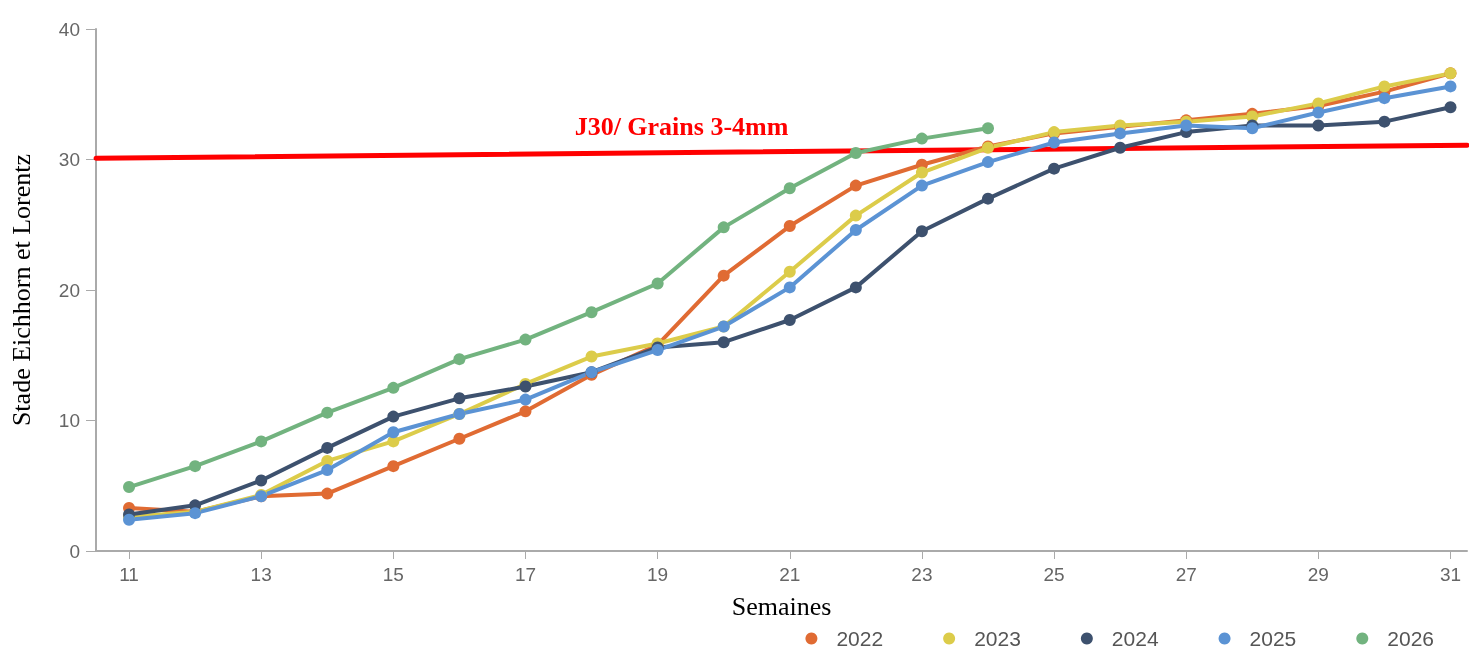  I want to click on x-tick-label: 31, so click(1450, 574).